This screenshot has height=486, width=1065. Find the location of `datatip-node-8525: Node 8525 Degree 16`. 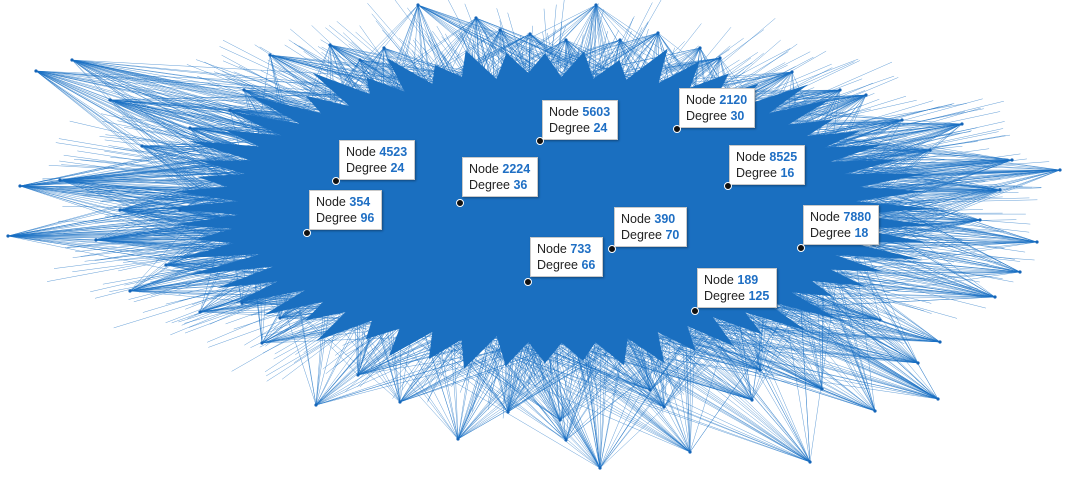

datatip-node-8525: Node 8525 Degree 16 is located at coordinates (767, 165).